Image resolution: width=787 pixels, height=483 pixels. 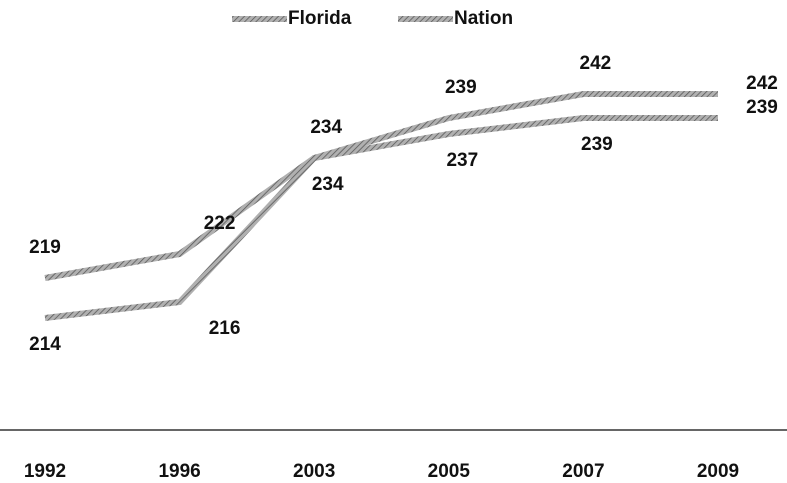 I want to click on data-label: 214, so click(x=45, y=344).